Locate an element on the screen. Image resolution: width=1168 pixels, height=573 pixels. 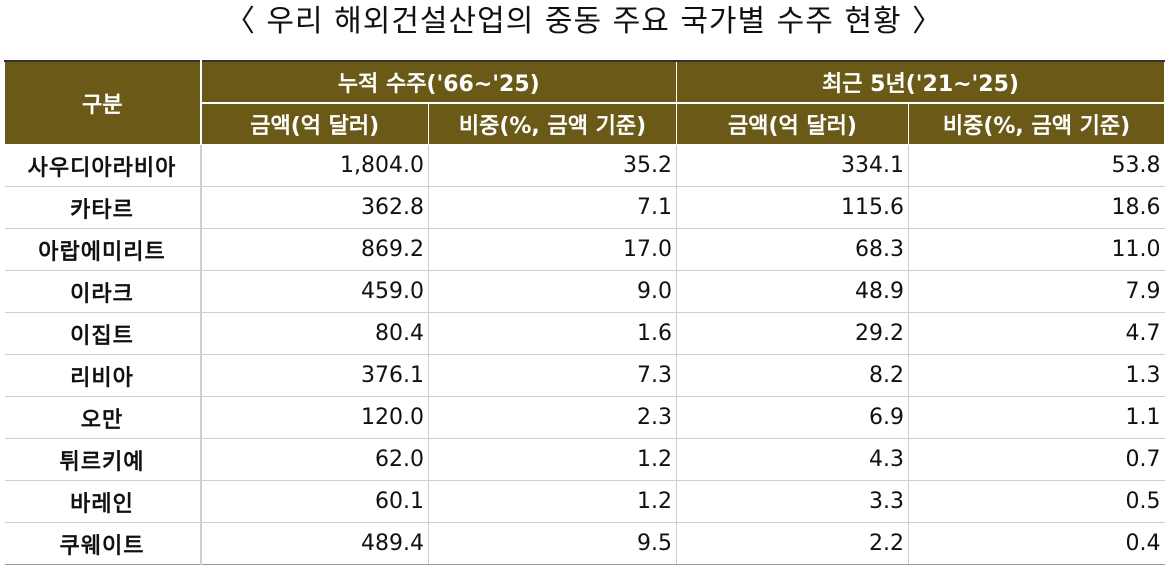
header-recent-amount: 금액(억 달러) is located at coordinates (792, 123).